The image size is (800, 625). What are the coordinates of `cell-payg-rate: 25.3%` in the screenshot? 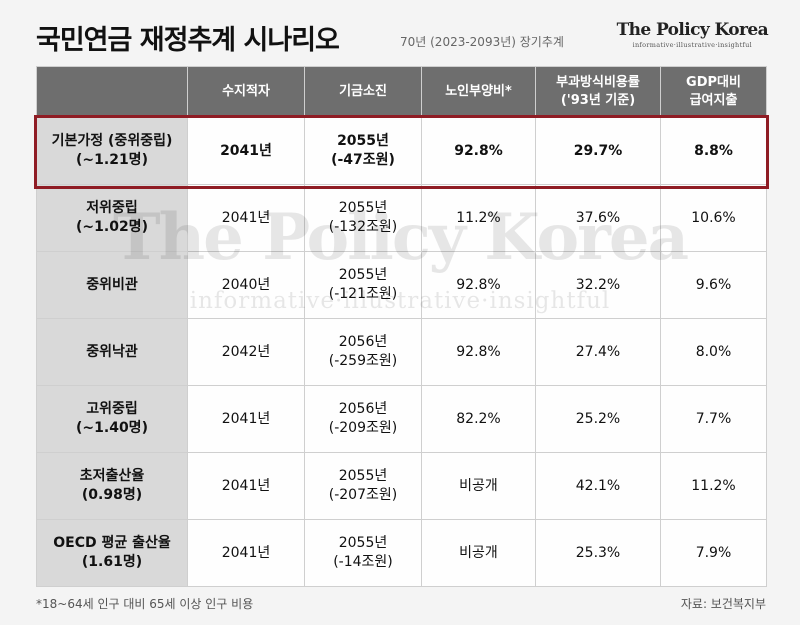 It's located at (598, 553).